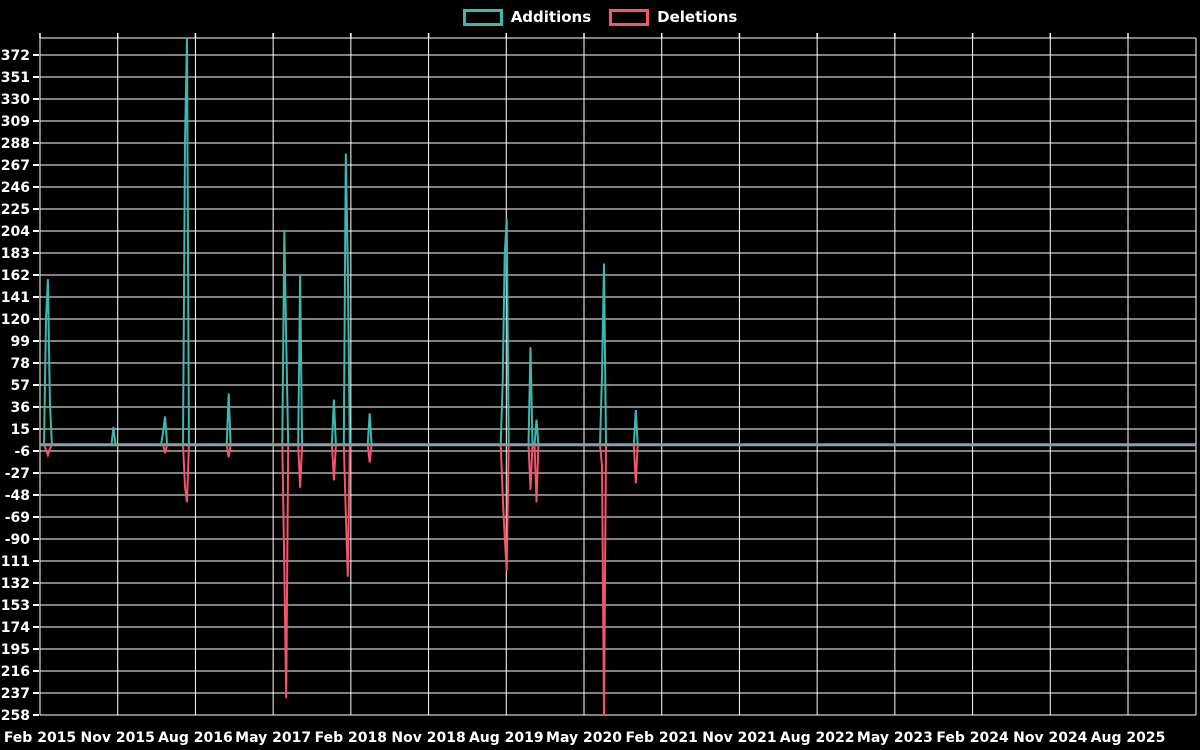 This screenshot has height=750, width=1200. Describe the element at coordinates (20, 408) in the screenshot. I see `y-axis-tick-label: 36` at that location.